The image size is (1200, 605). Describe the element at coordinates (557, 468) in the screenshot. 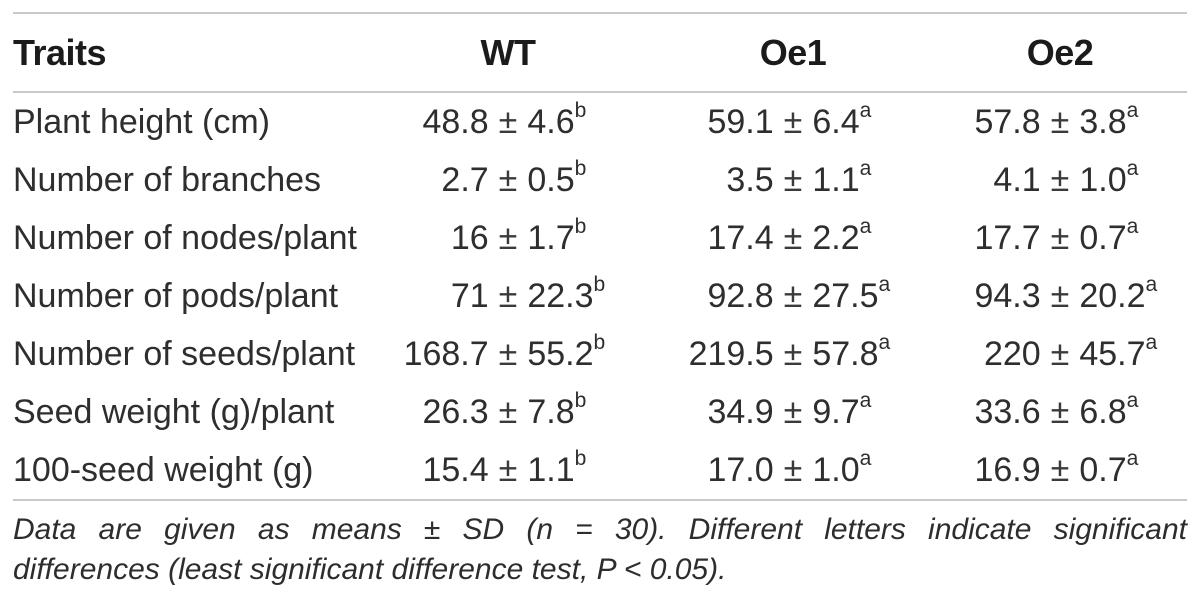

I see `cell-sd: 1.1b` at that location.